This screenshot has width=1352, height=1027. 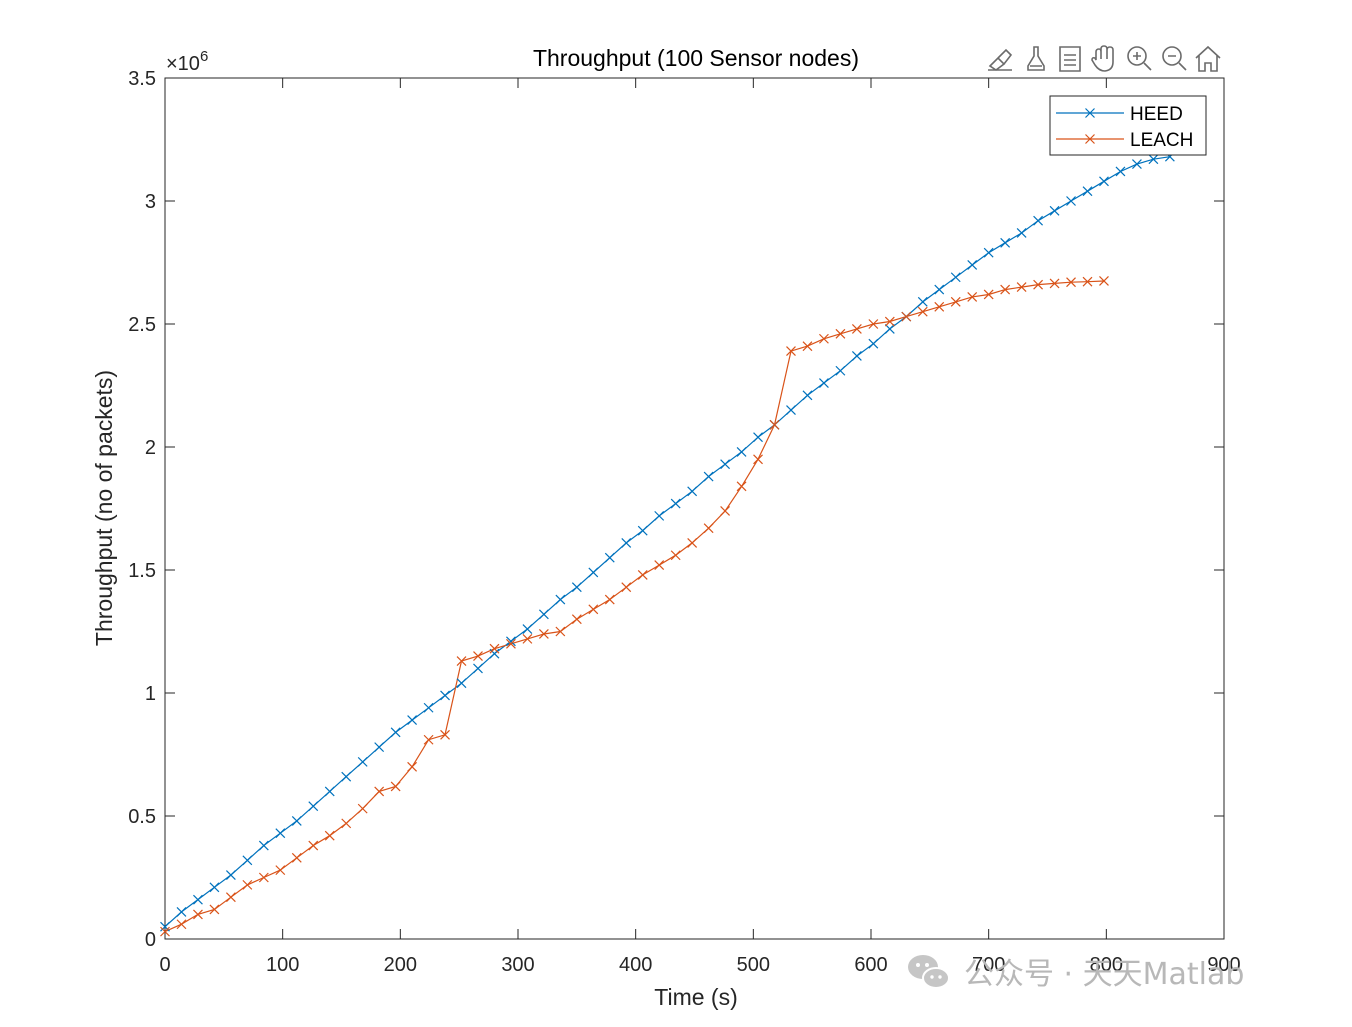 I want to click on legend: HEED LEACH, so click(x=1128, y=125).